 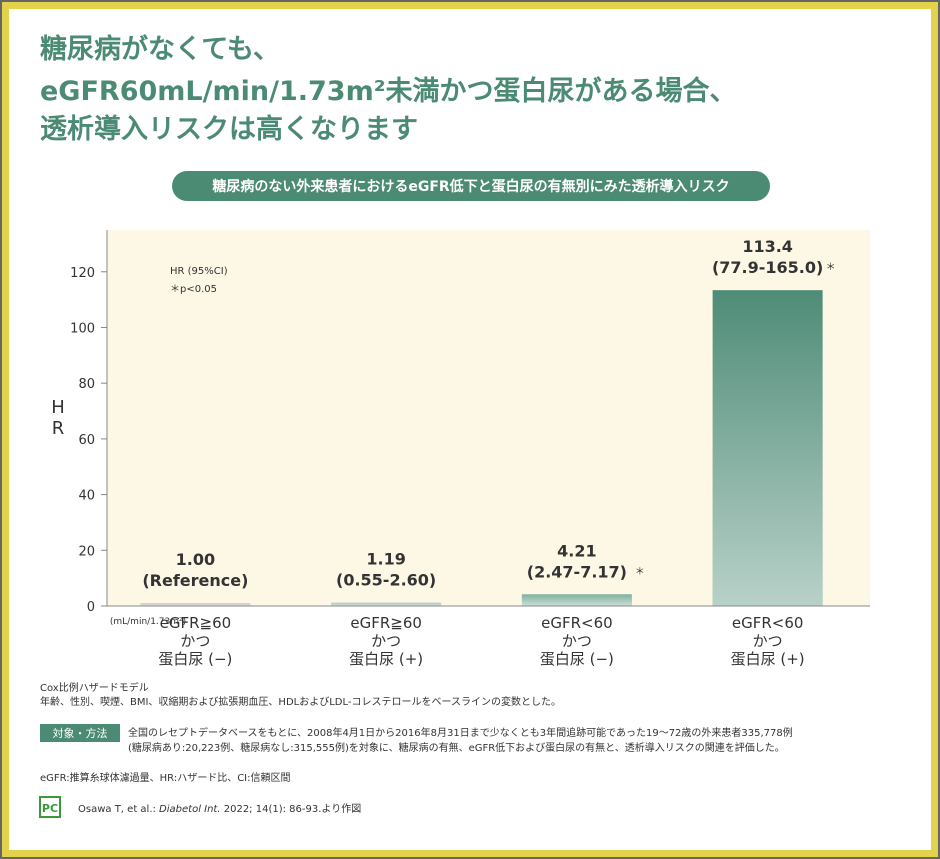 What do you see at coordinates (576, 550) in the screenshot?
I see `value-label: 4.21` at bounding box center [576, 550].